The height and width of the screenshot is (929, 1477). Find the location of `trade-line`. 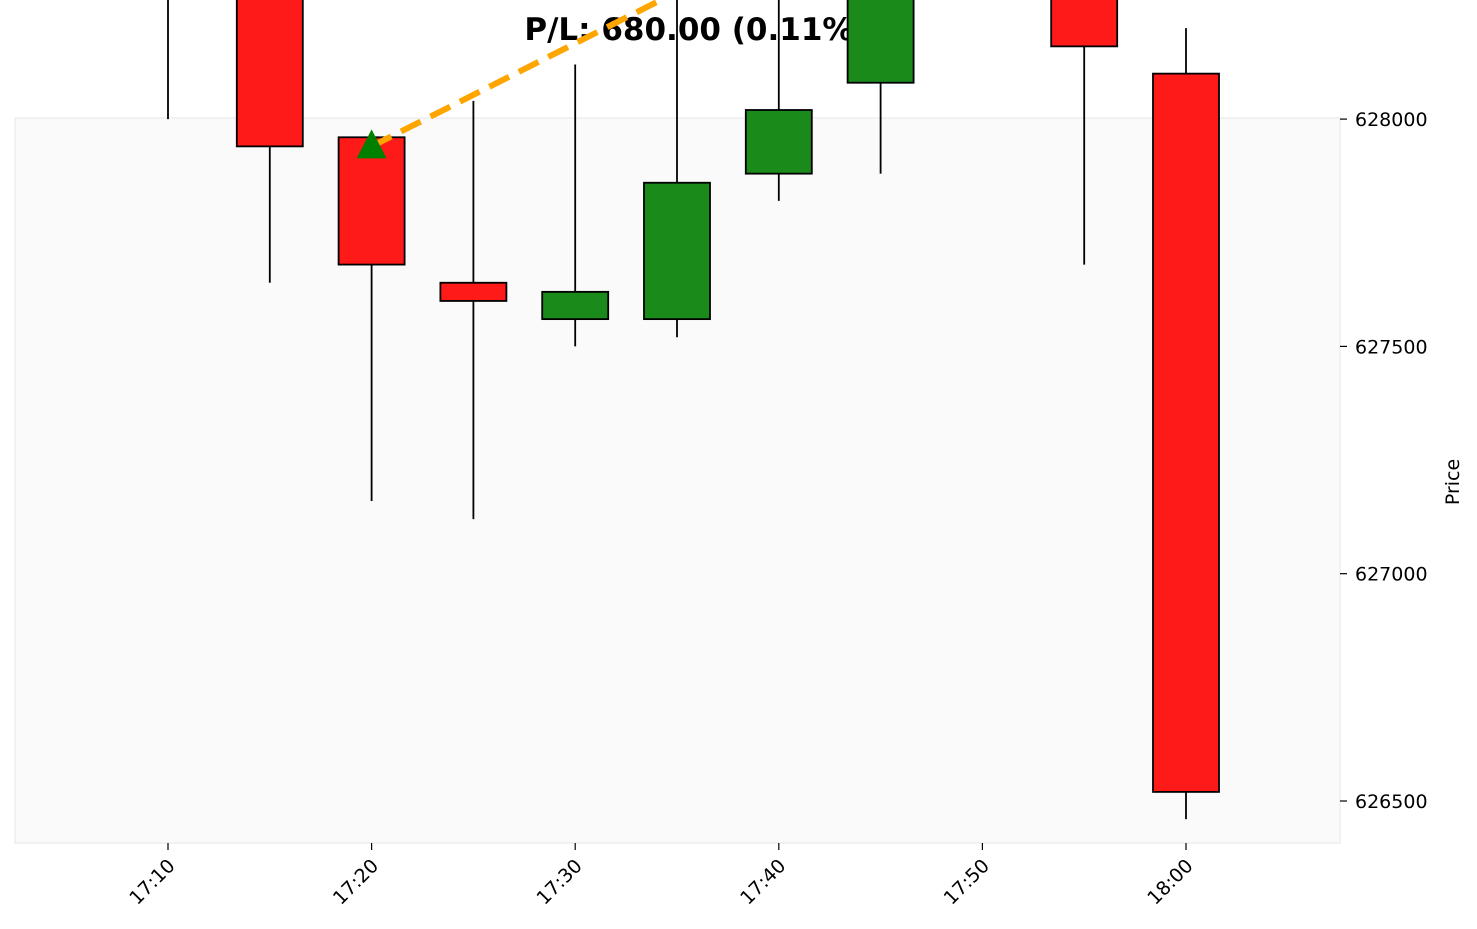

trade-line is located at coordinates (519, 75).